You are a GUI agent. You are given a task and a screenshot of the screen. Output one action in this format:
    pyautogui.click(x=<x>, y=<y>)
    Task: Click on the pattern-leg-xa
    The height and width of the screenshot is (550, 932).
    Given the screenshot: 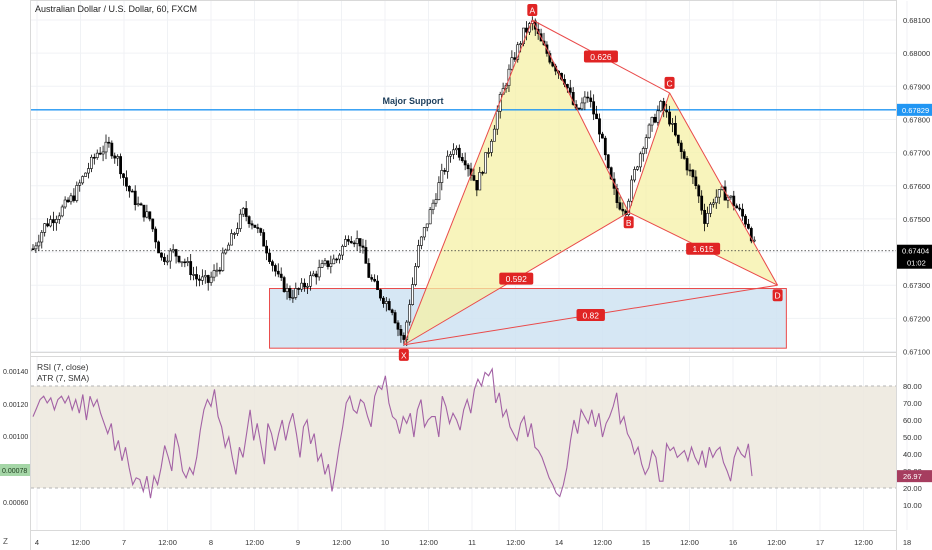 What is the action you would take?
    pyautogui.click(x=468, y=182)
    